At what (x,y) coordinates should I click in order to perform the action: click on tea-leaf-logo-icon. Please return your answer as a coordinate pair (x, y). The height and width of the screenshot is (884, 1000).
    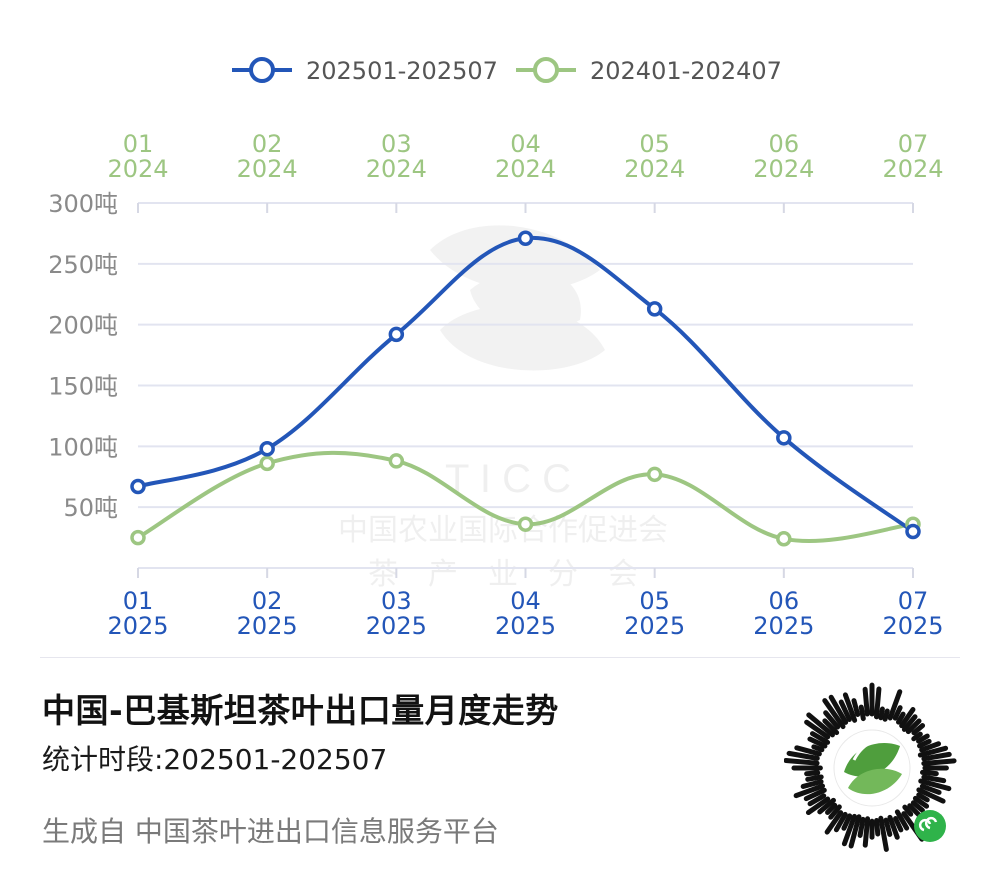
    Looking at the image, I should click on (873, 766).